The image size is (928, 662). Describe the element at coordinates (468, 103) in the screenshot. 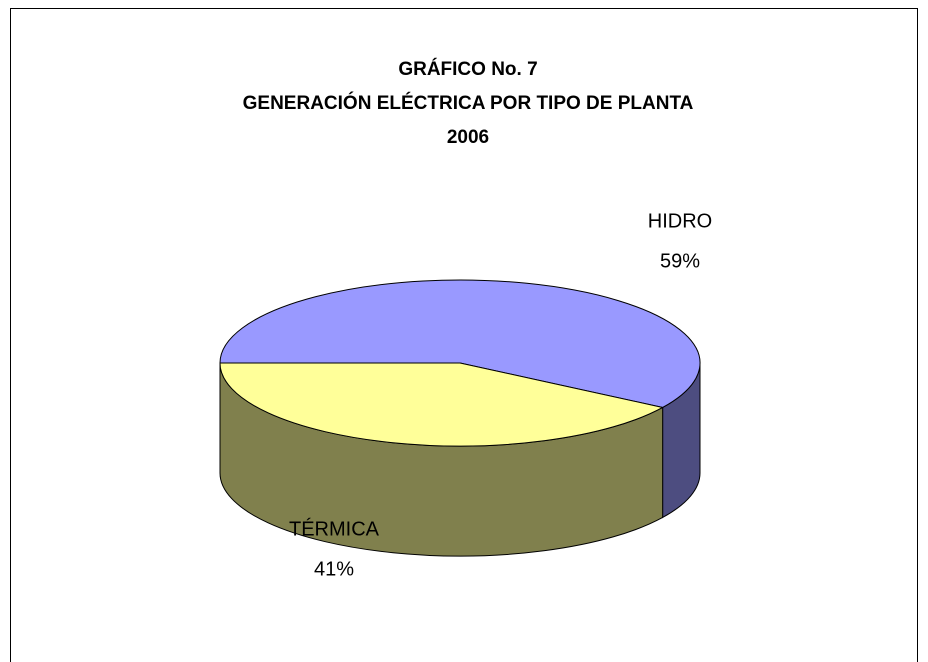

I see `chart-subtitle: GENERACIÓN ELÉCTRICA POR TIPO DE PLANTA` at that location.